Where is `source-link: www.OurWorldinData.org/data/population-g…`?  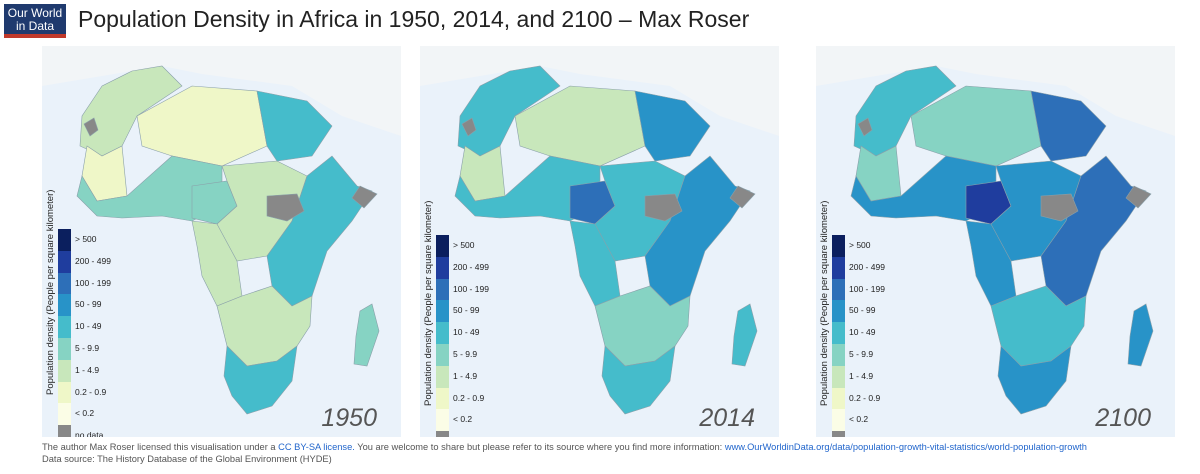
source-link: www.OurWorldinData.org/data/population-g… is located at coordinates (905, 447).